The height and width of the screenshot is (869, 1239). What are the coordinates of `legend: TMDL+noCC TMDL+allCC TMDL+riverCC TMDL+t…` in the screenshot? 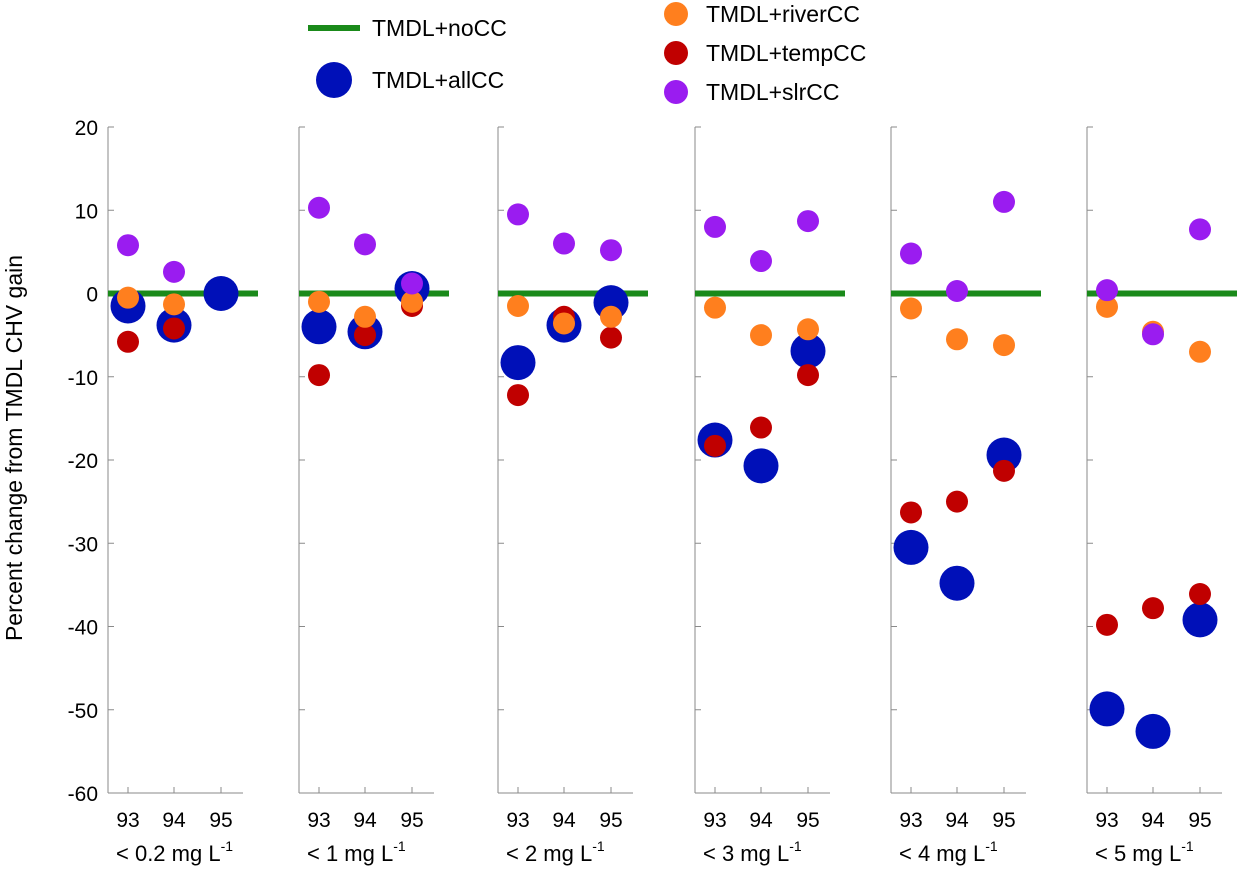 It's located at (587, 53).